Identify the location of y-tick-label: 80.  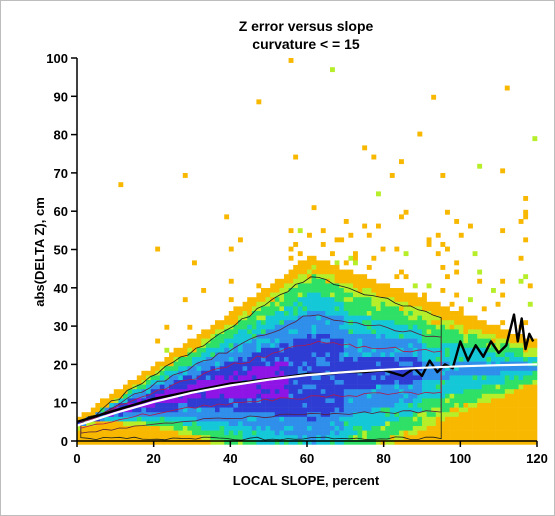
(61, 135).